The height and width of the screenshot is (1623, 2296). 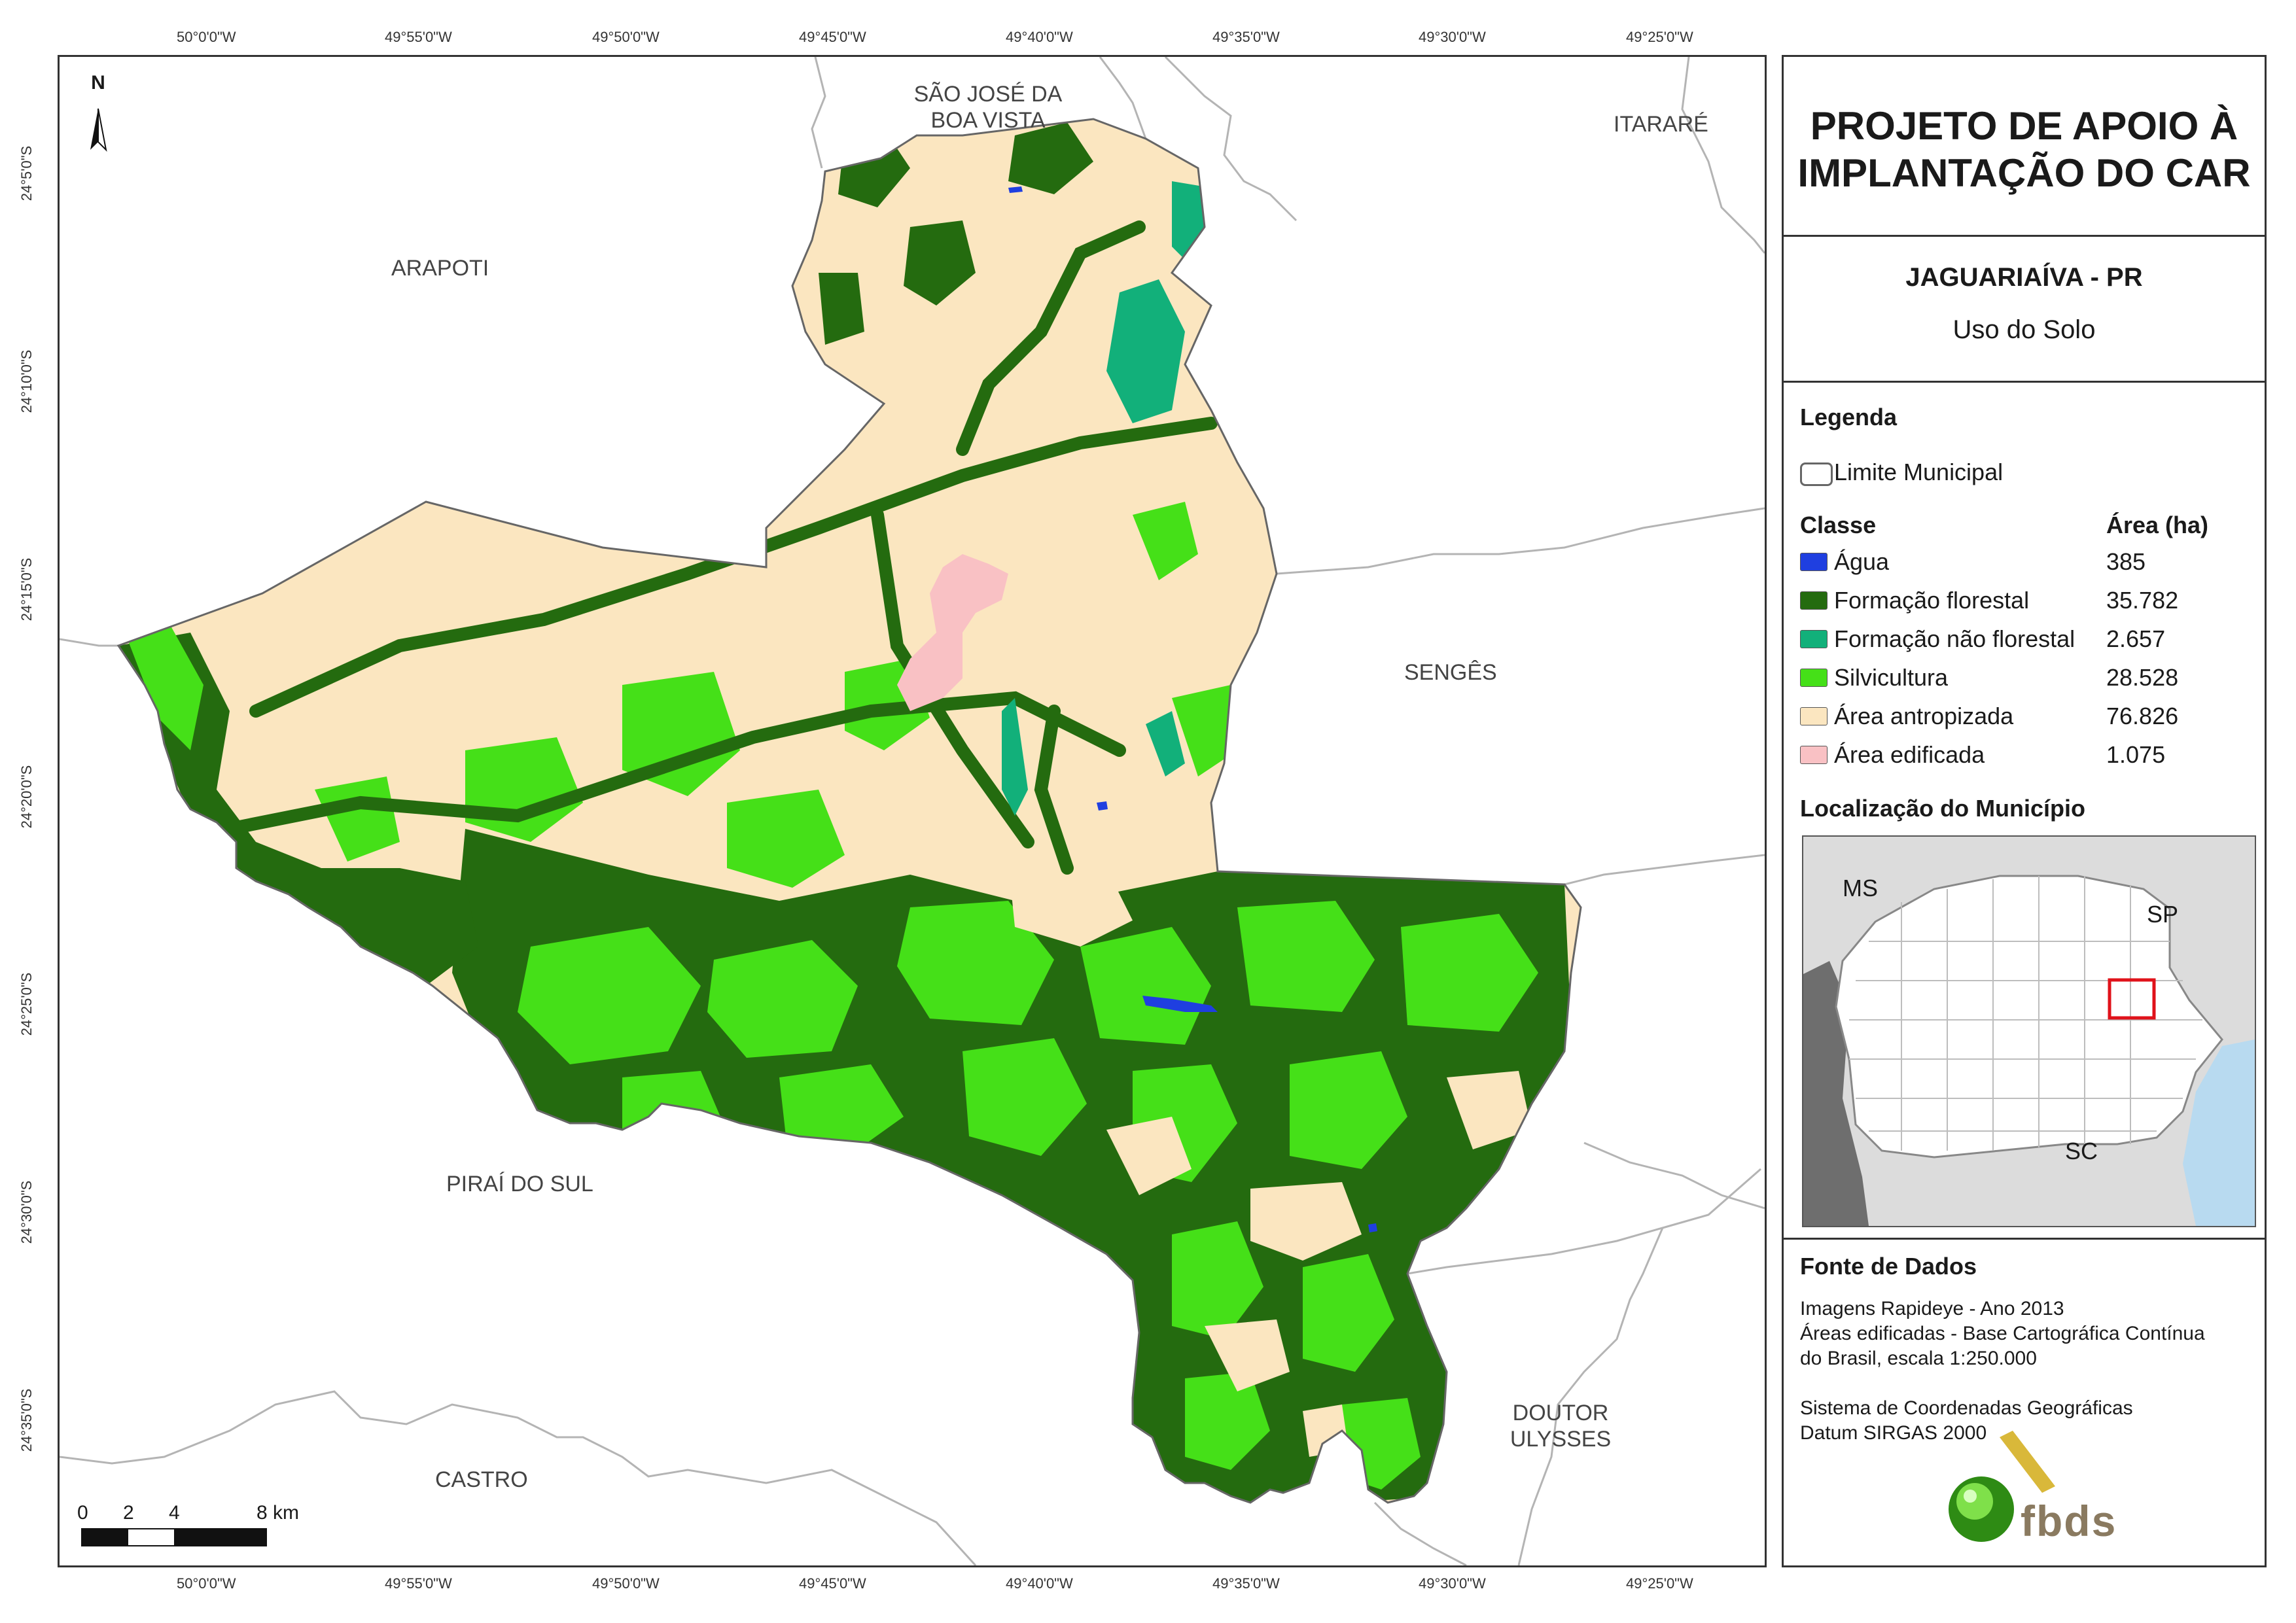 What do you see at coordinates (1943, 809) in the screenshot?
I see `location-title: Localização do Município` at bounding box center [1943, 809].